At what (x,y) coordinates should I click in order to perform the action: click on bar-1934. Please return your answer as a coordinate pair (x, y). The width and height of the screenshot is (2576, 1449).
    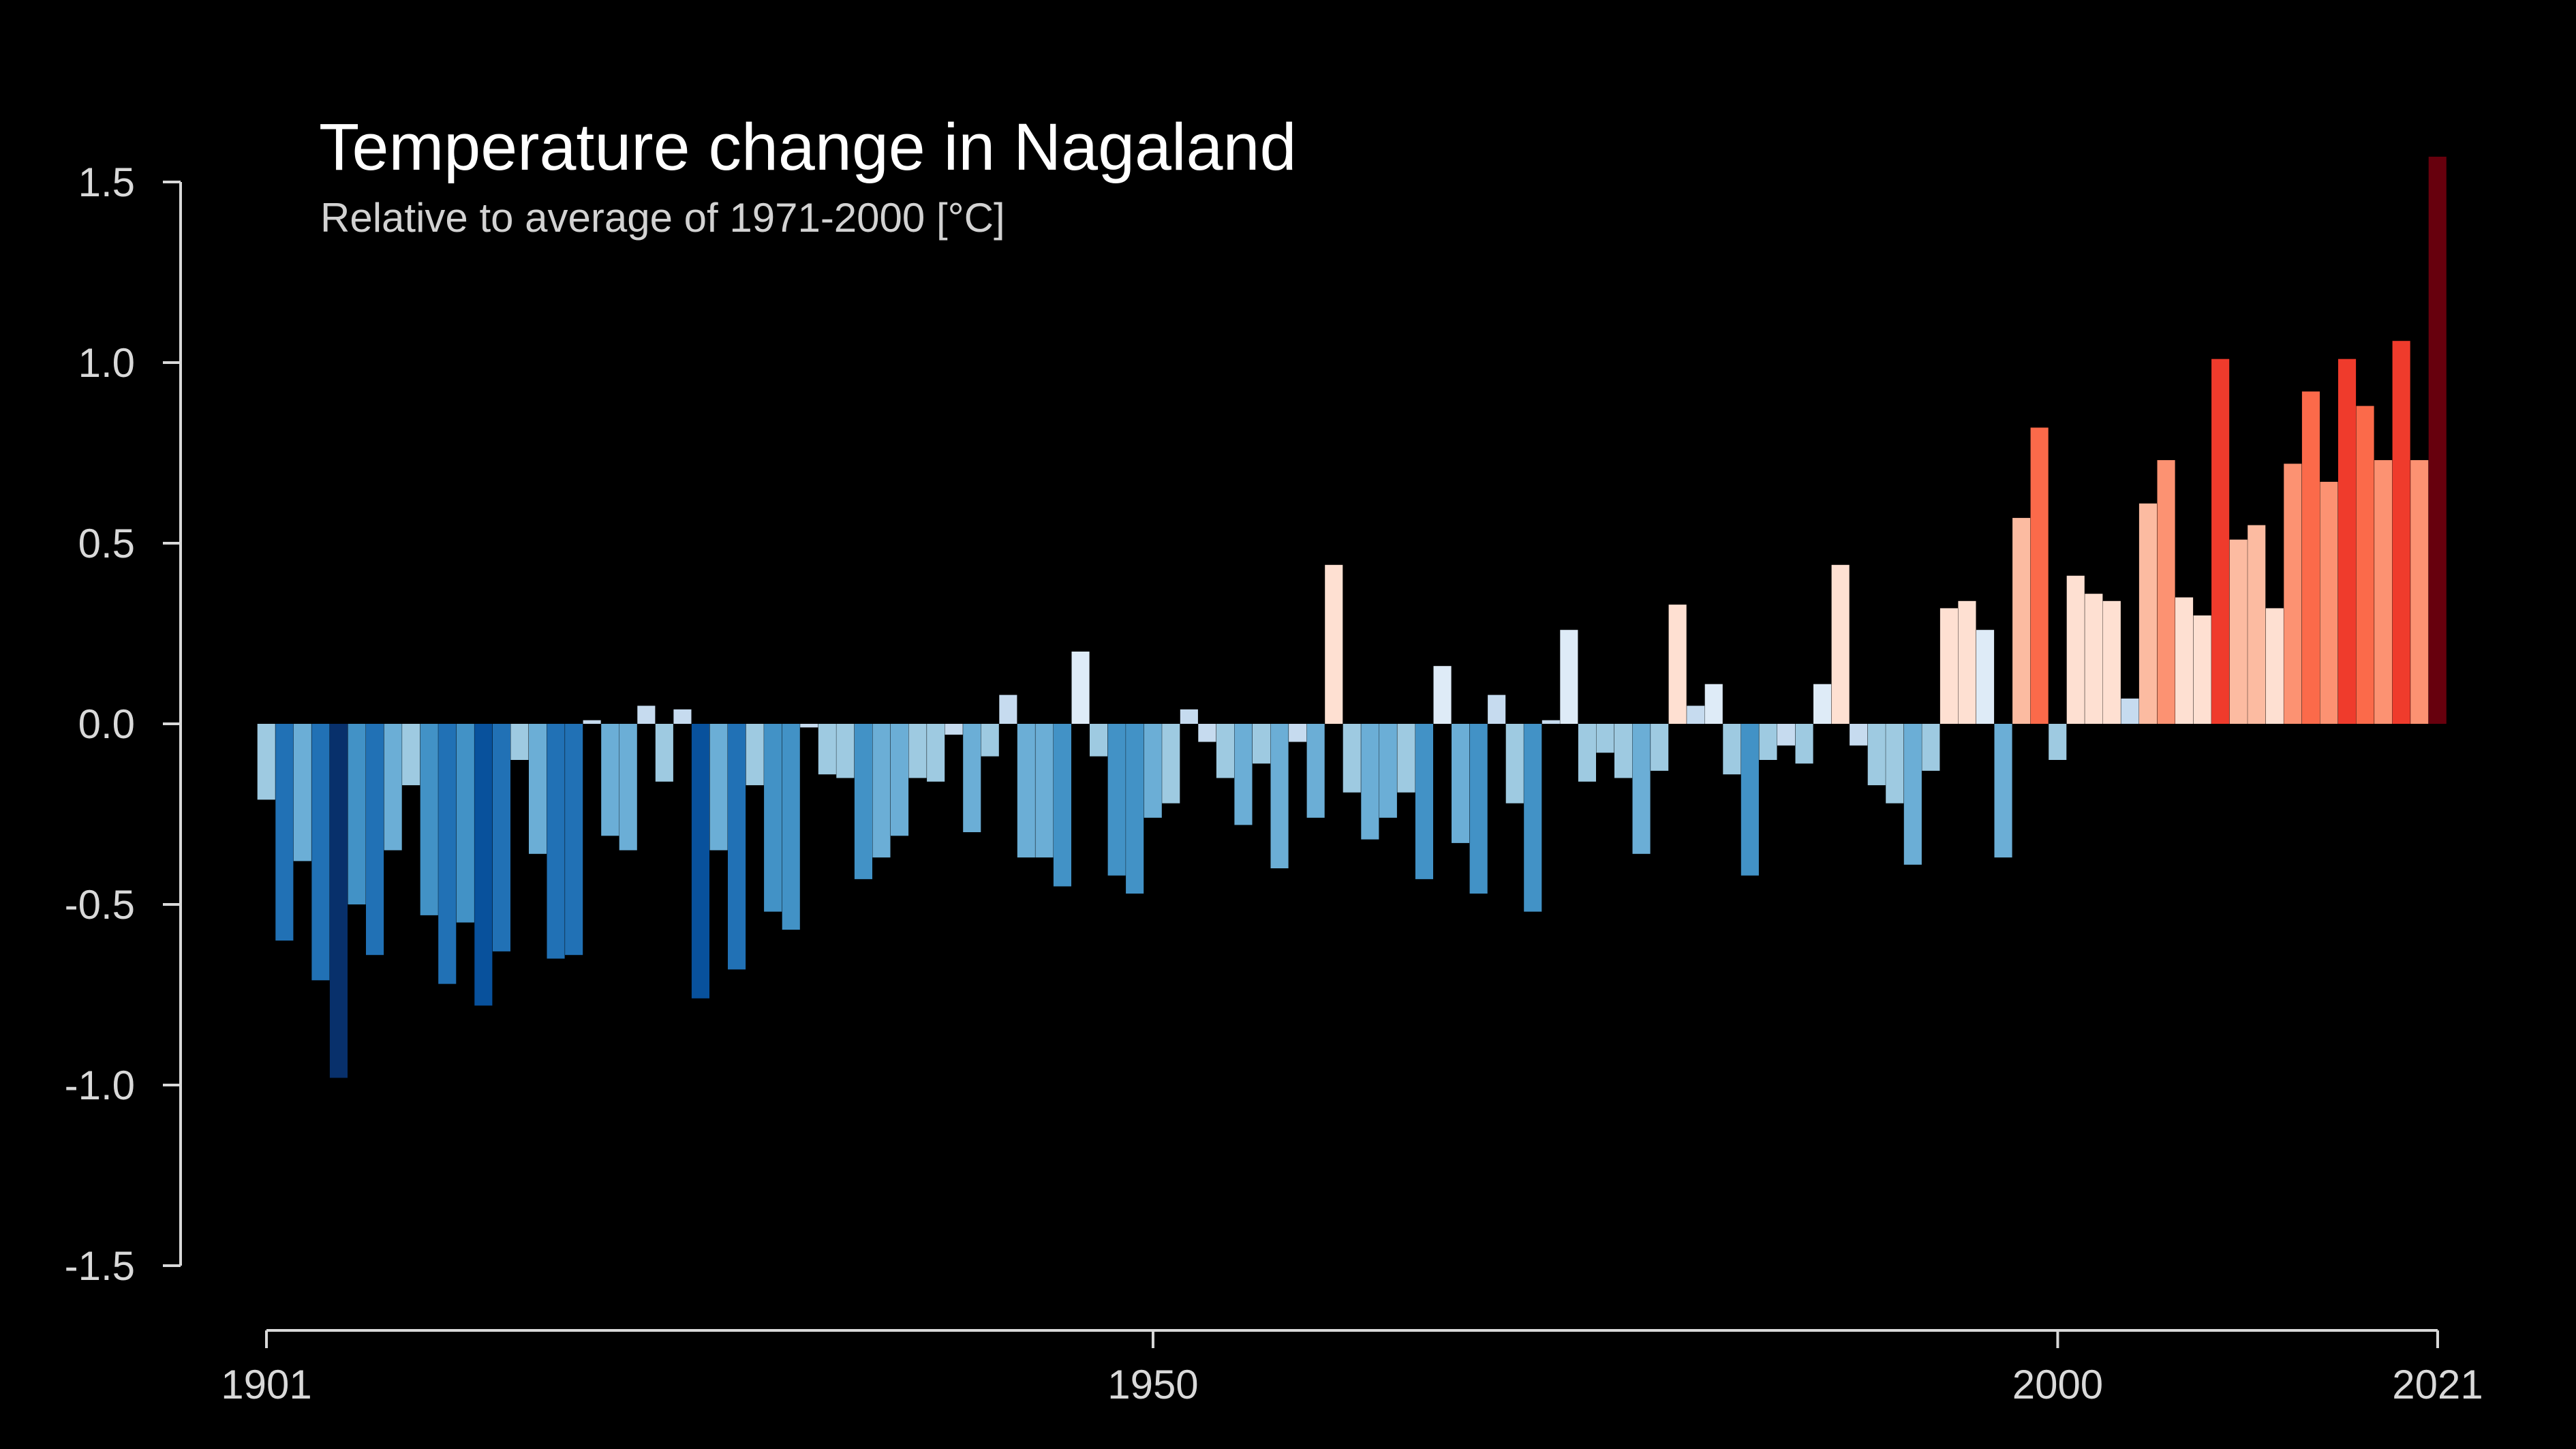
    Looking at the image, I should click on (863, 801).